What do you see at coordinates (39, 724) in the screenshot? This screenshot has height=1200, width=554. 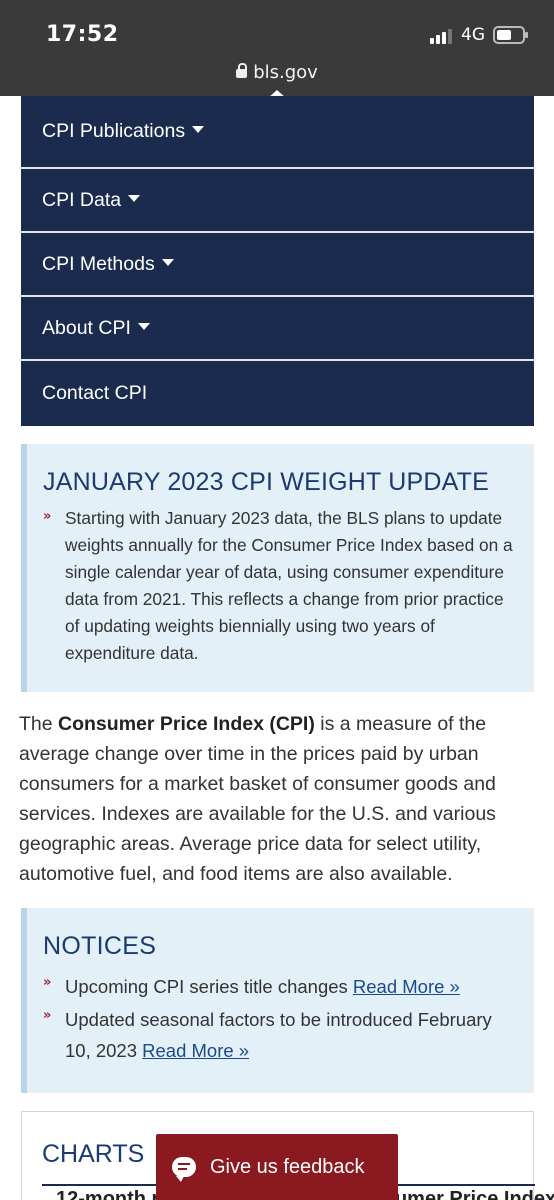 I see `intro-prefix: The` at bounding box center [39, 724].